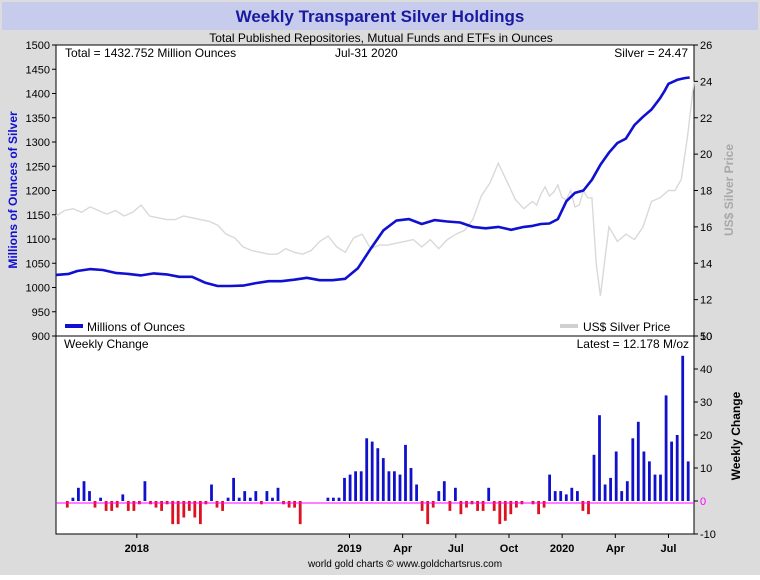 The height and width of the screenshot is (580, 760). What do you see at coordinates (706, 337) in the screenshot?
I see `right-tick-label: 10` at bounding box center [706, 337].